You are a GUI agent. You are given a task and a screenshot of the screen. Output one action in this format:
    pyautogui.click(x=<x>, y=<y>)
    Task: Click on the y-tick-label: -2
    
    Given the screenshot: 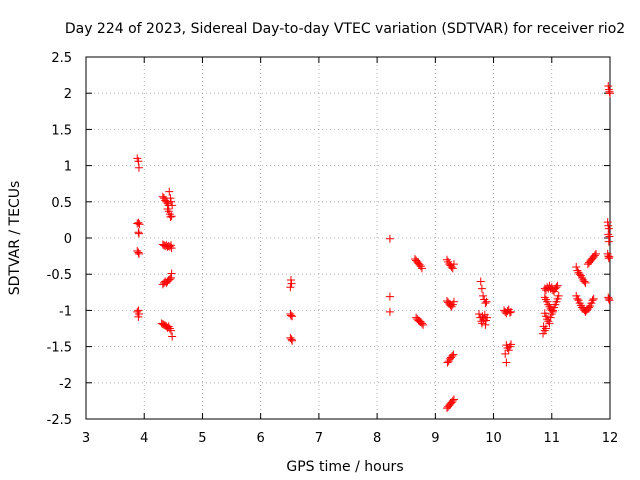 What is the action you would take?
    pyautogui.click(x=65, y=384)
    